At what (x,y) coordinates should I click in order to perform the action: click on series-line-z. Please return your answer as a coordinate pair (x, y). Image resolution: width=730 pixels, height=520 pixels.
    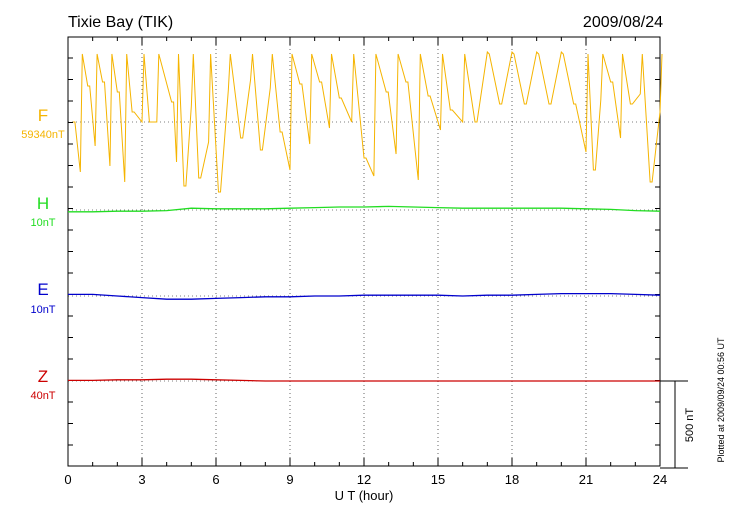
    Looking at the image, I should click on (364, 380).